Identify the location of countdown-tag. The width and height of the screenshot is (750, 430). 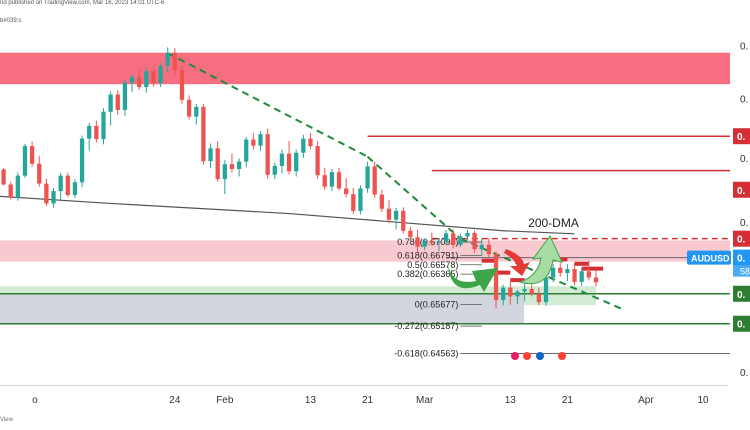
(741, 271).